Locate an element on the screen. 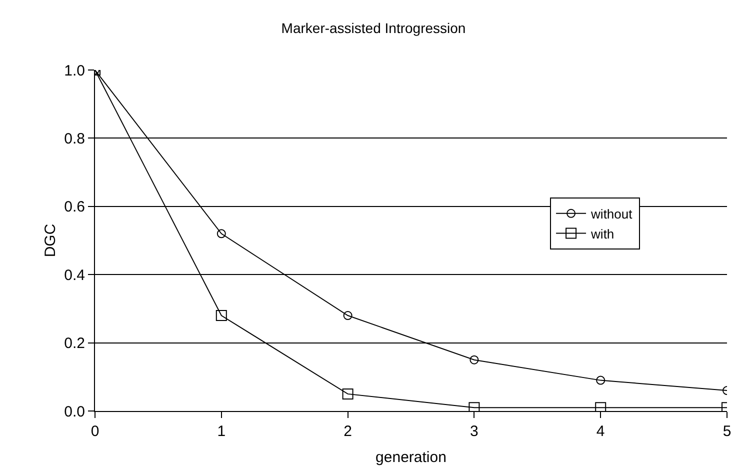 This screenshot has width=747, height=466. x-tick-label: 5 is located at coordinates (727, 431).